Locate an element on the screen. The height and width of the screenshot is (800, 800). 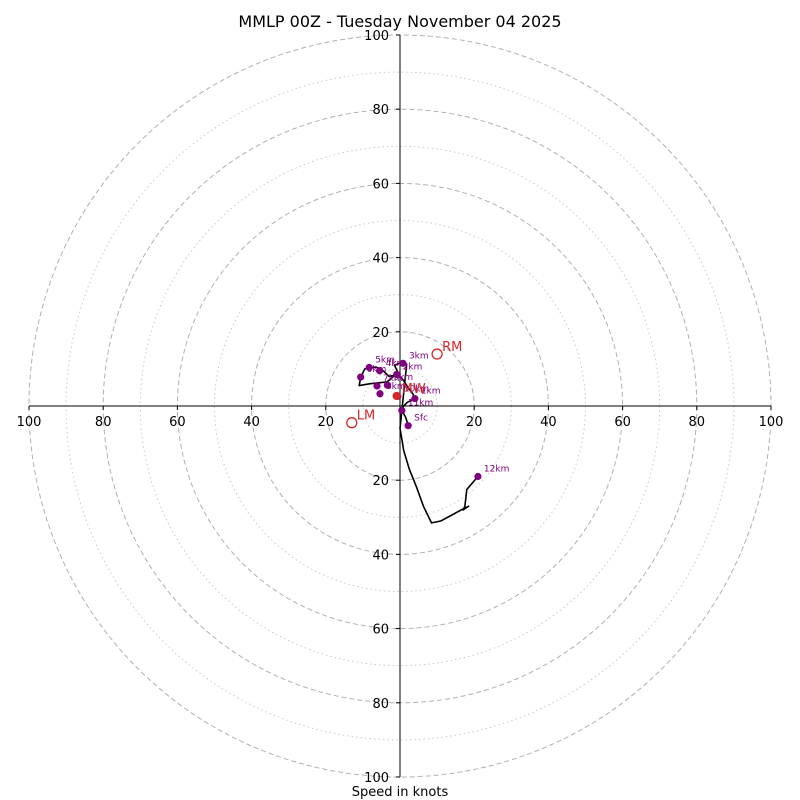
height-marker-4km is located at coordinates (379, 371).